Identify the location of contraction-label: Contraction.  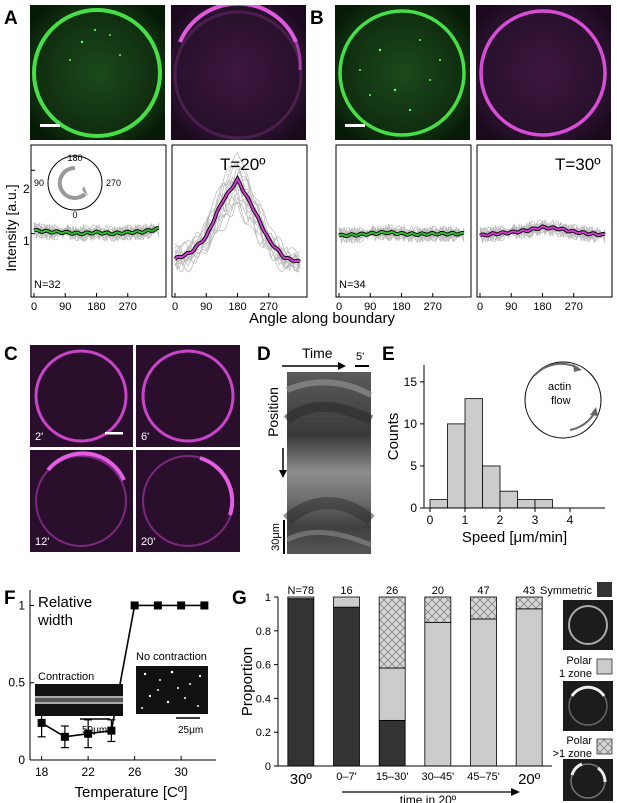
(66, 677).